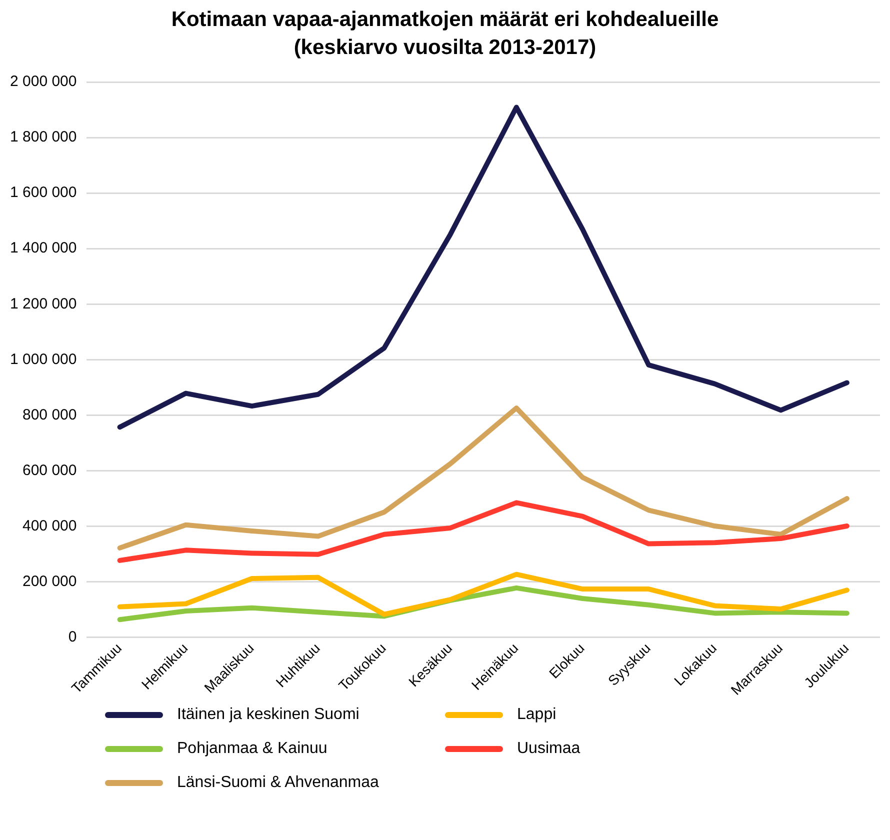 This screenshot has height=840, width=890. Describe the element at coordinates (49, 581) in the screenshot. I see `y-tick-label: 200 000` at that location.